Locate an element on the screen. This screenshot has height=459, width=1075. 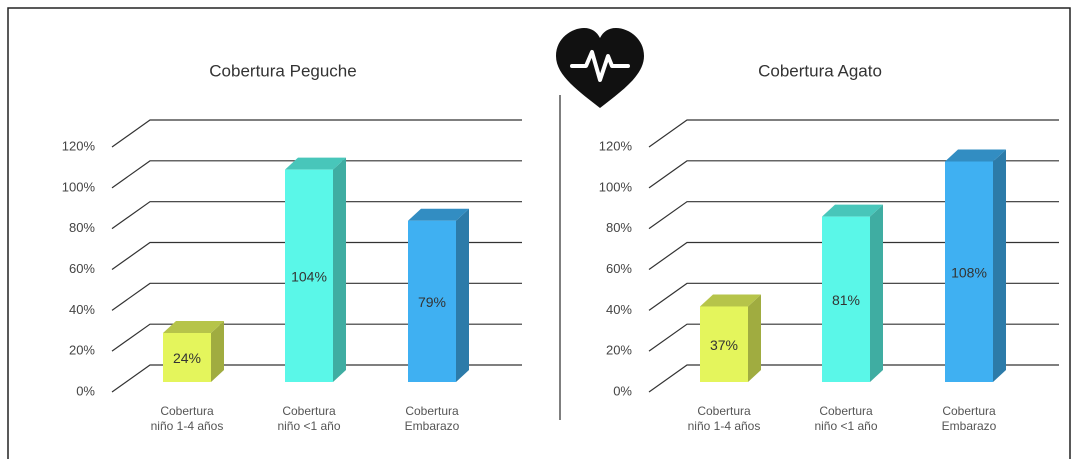
heart-icon is located at coordinates (600, 68).